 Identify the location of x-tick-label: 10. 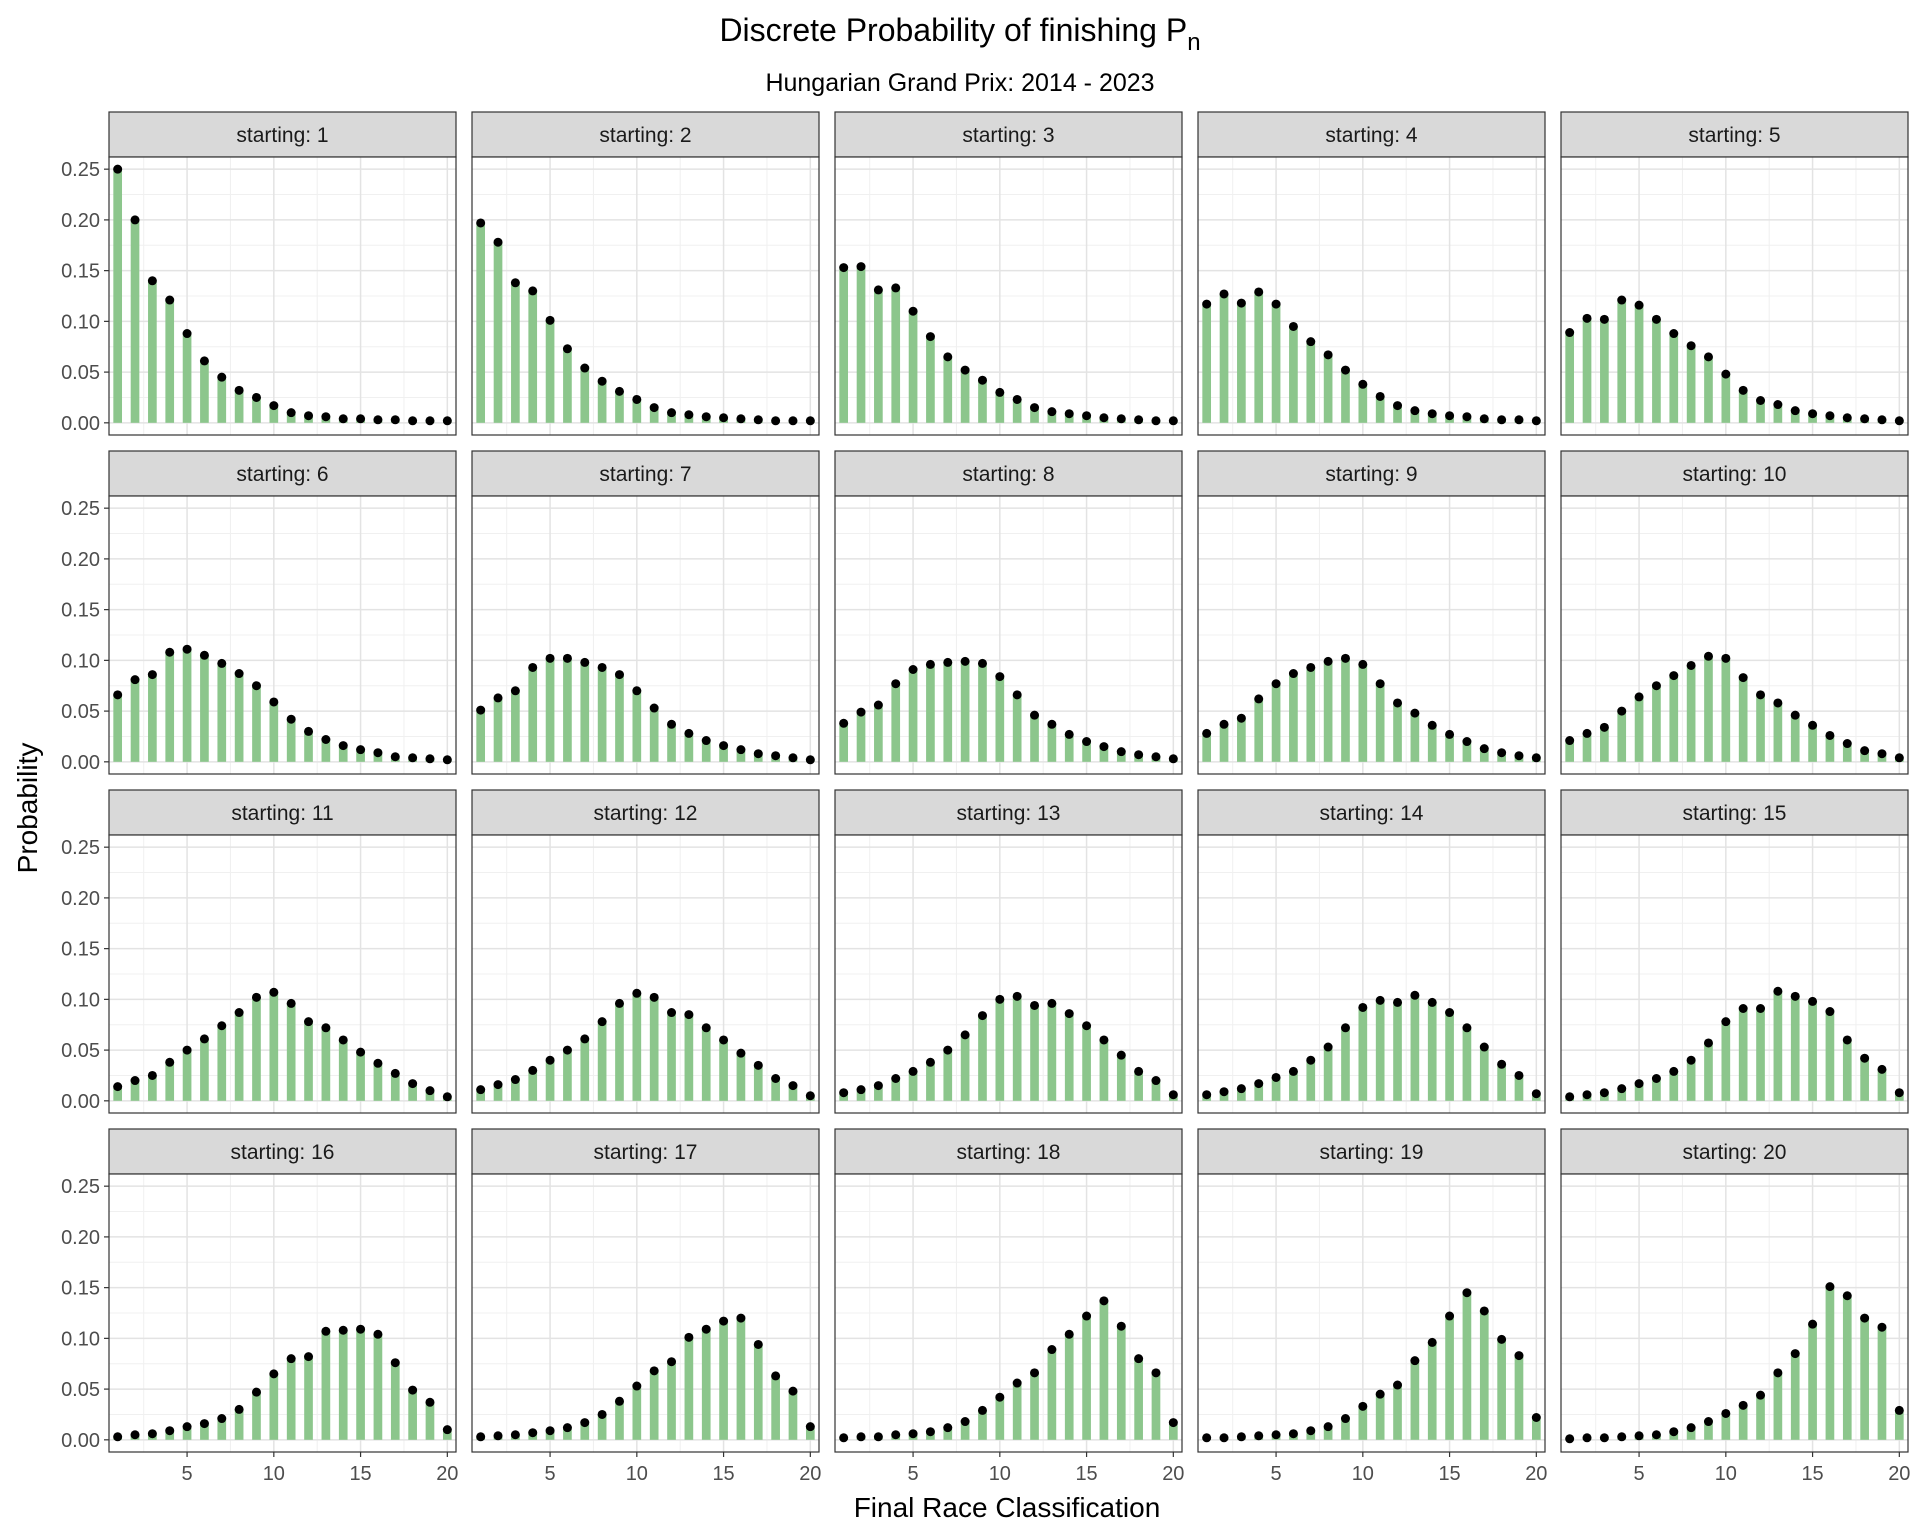
(1726, 1474).